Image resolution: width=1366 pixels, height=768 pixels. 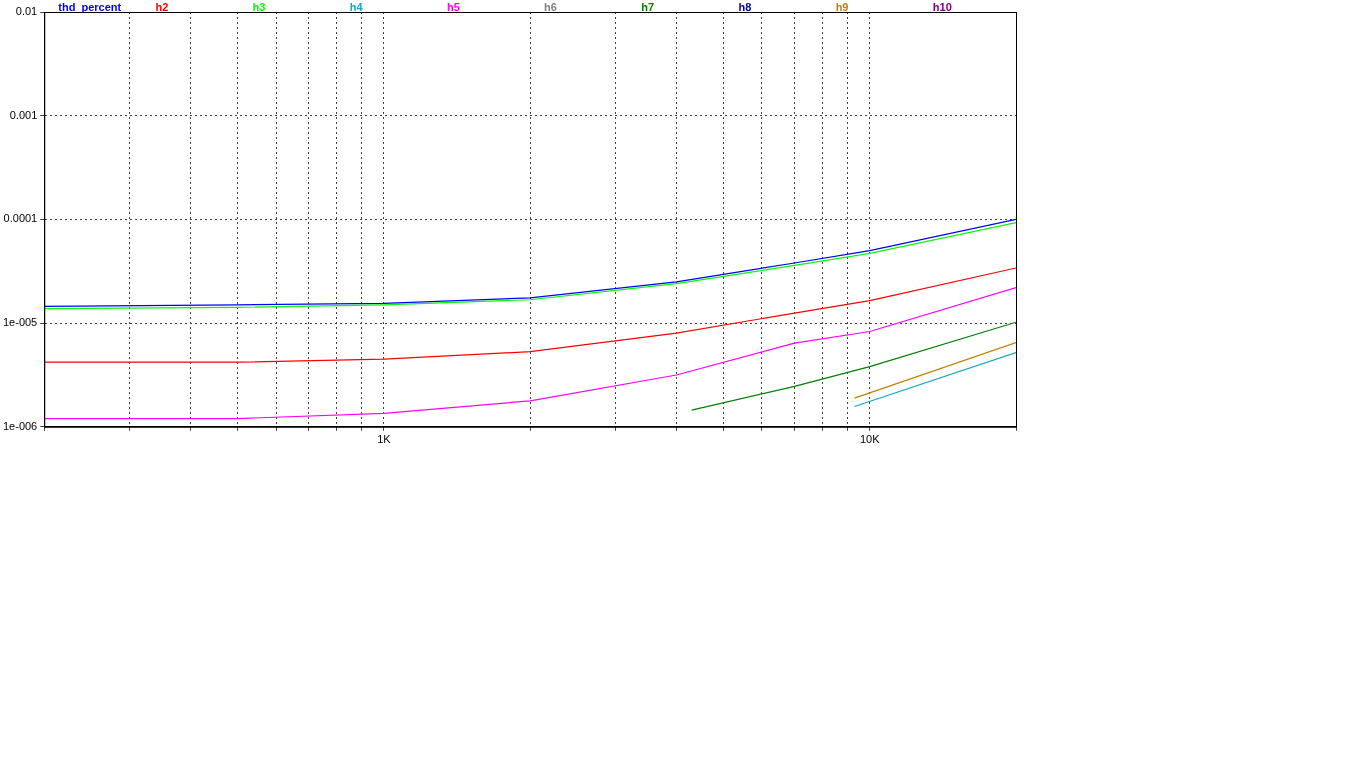 I want to click on legend-label: h10, so click(x=942, y=7).